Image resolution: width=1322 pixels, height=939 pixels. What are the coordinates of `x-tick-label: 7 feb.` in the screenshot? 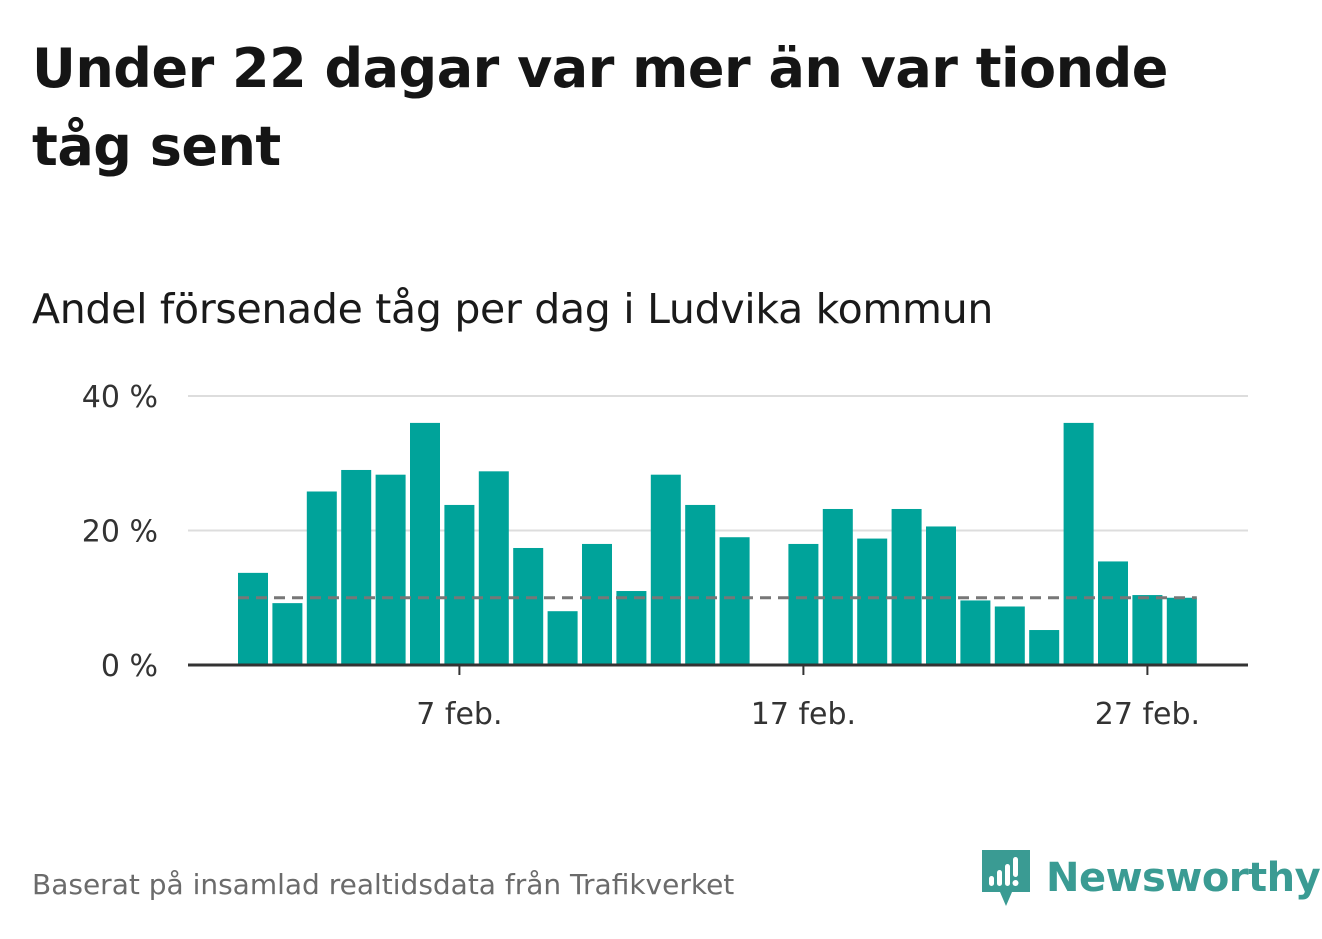 It's located at (459, 714).